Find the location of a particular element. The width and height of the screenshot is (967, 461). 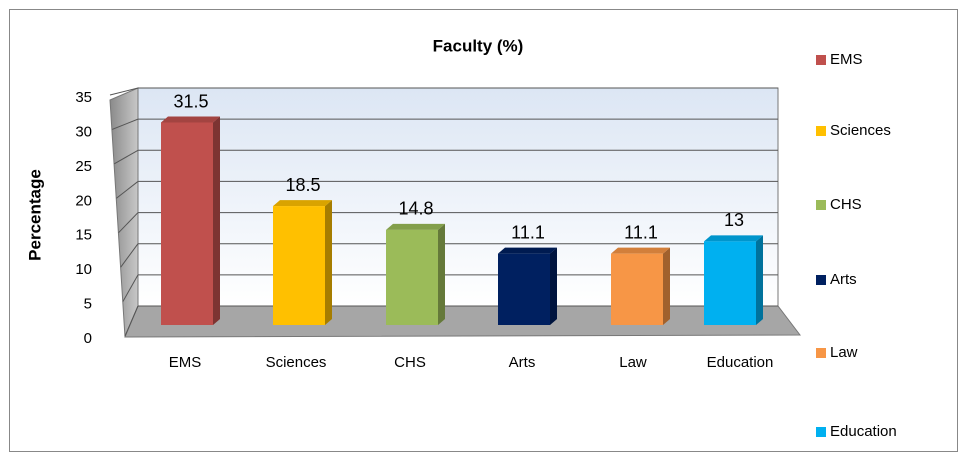

y-tick-label: 5 is located at coordinates (88, 304).